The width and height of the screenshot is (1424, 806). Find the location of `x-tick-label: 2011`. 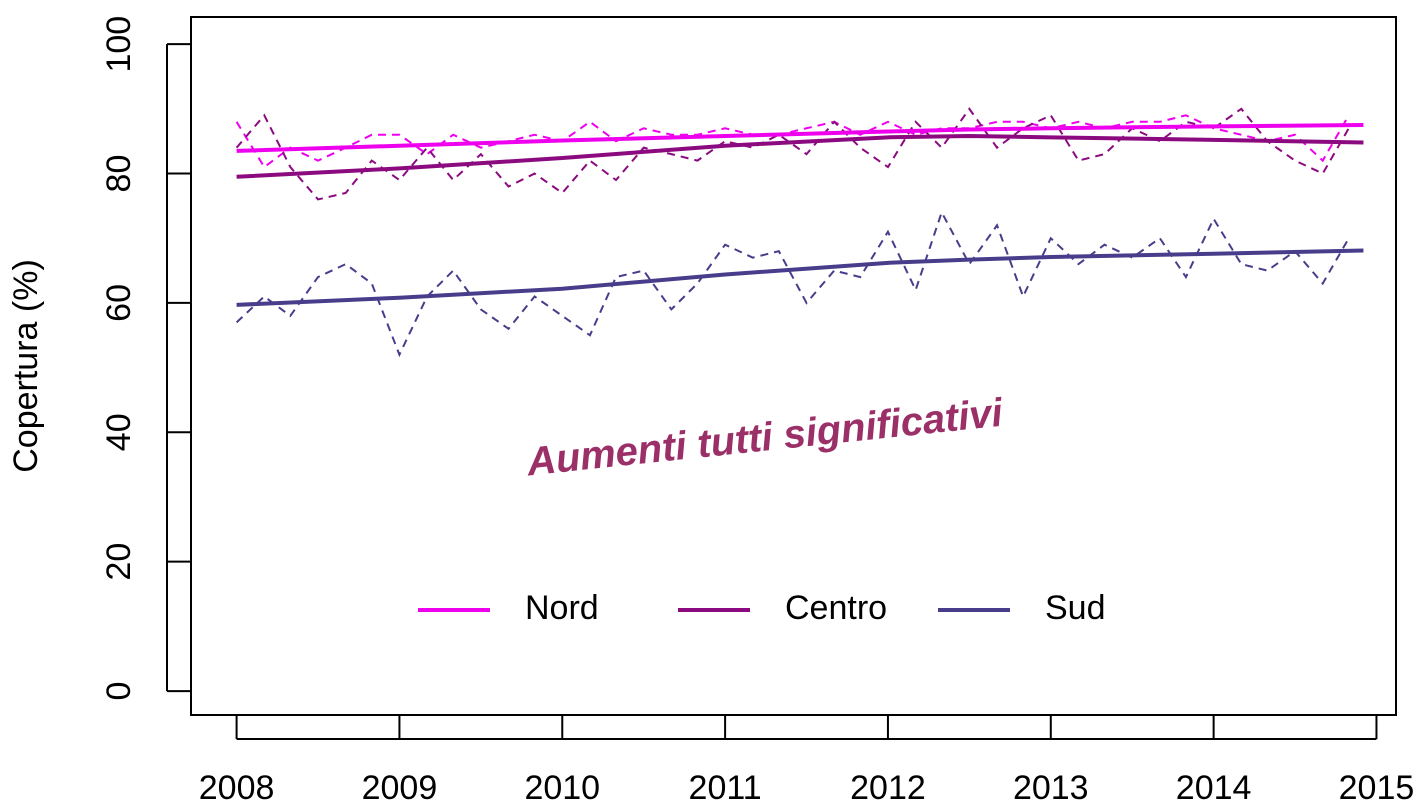

x-tick-label: 2011 is located at coordinates (725, 787).